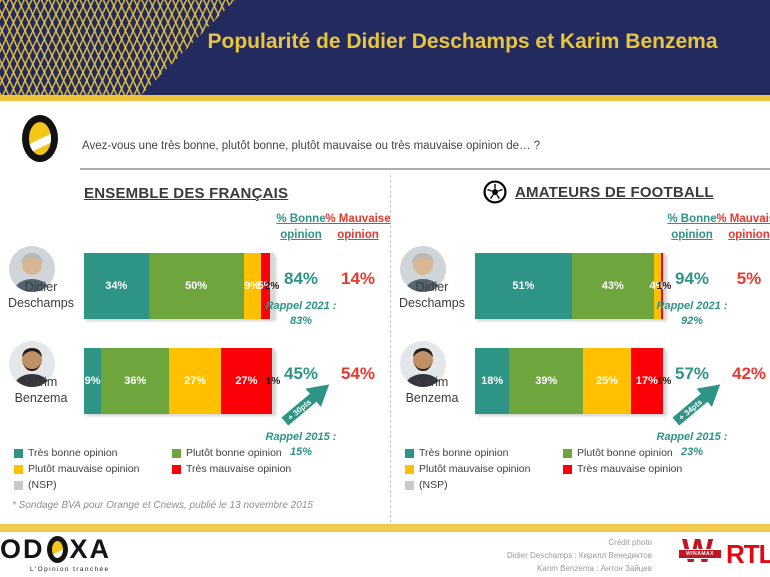 The width and height of the screenshot is (770, 577). What do you see at coordinates (484, 453) in the screenshot?
I see `legend-item: Très bonne opinion` at bounding box center [484, 453].